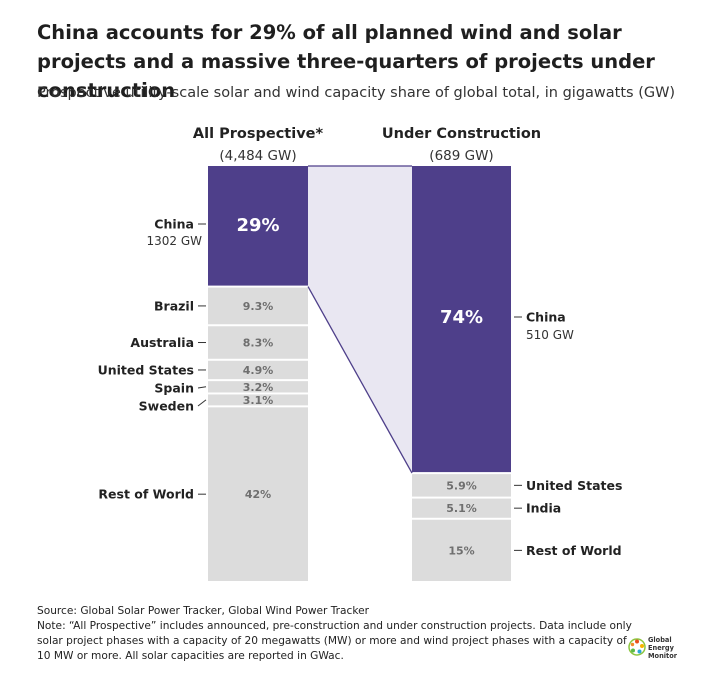  I want to click on under-construction-united-states-segment, so click(461, 485).